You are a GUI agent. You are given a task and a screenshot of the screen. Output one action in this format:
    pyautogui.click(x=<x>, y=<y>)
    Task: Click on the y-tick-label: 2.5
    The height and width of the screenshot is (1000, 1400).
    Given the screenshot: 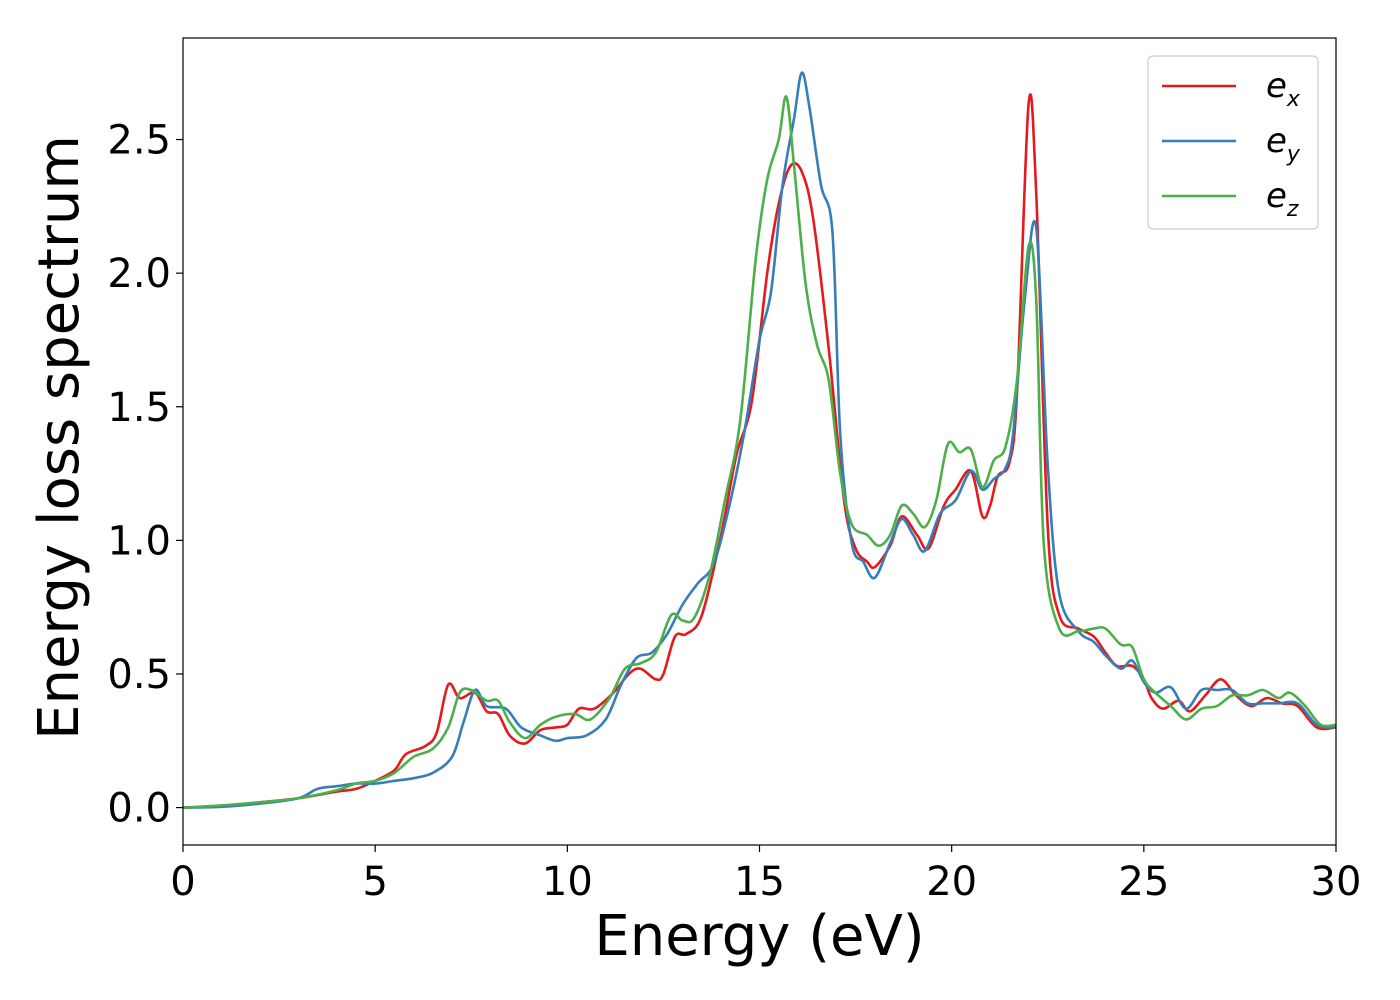 What is the action you would take?
    pyautogui.click(x=139, y=141)
    